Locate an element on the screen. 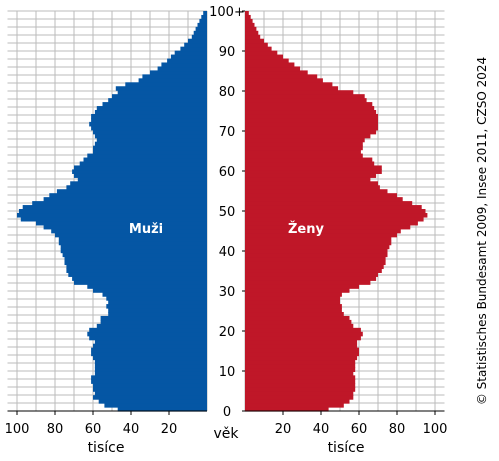 The image size is (499, 461). male-x-tick-label: 100 is located at coordinates (17, 429).